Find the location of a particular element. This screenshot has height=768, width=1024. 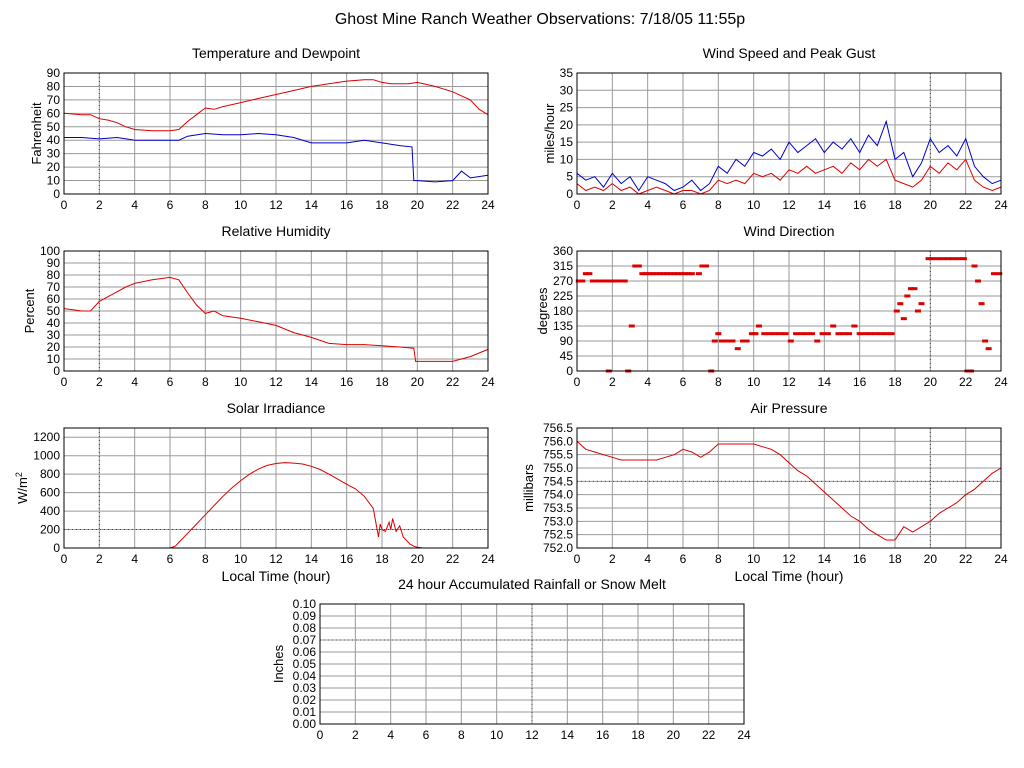

y-tick-label: 753.5 is located at coordinates (558, 508).